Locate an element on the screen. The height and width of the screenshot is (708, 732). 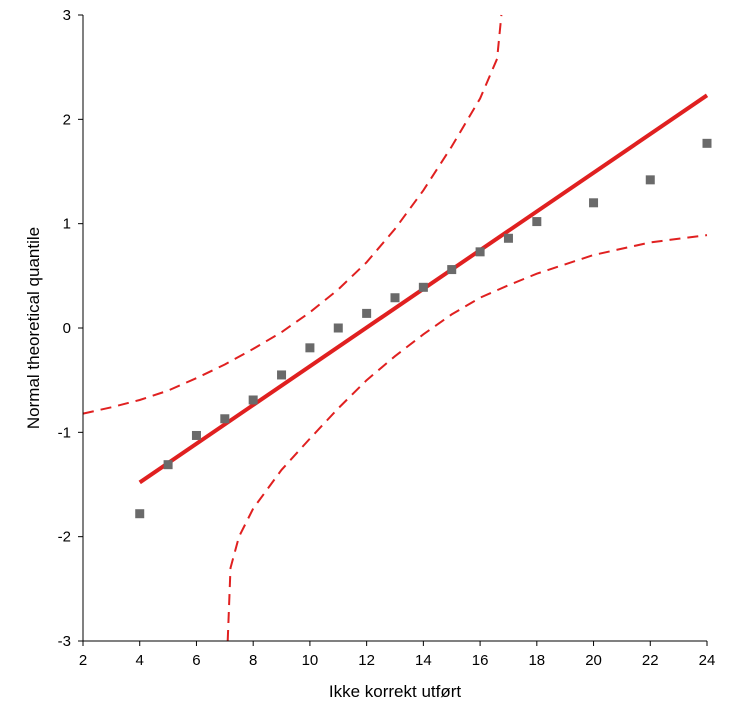
x-tick-label: 20 is located at coordinates (593, 660).